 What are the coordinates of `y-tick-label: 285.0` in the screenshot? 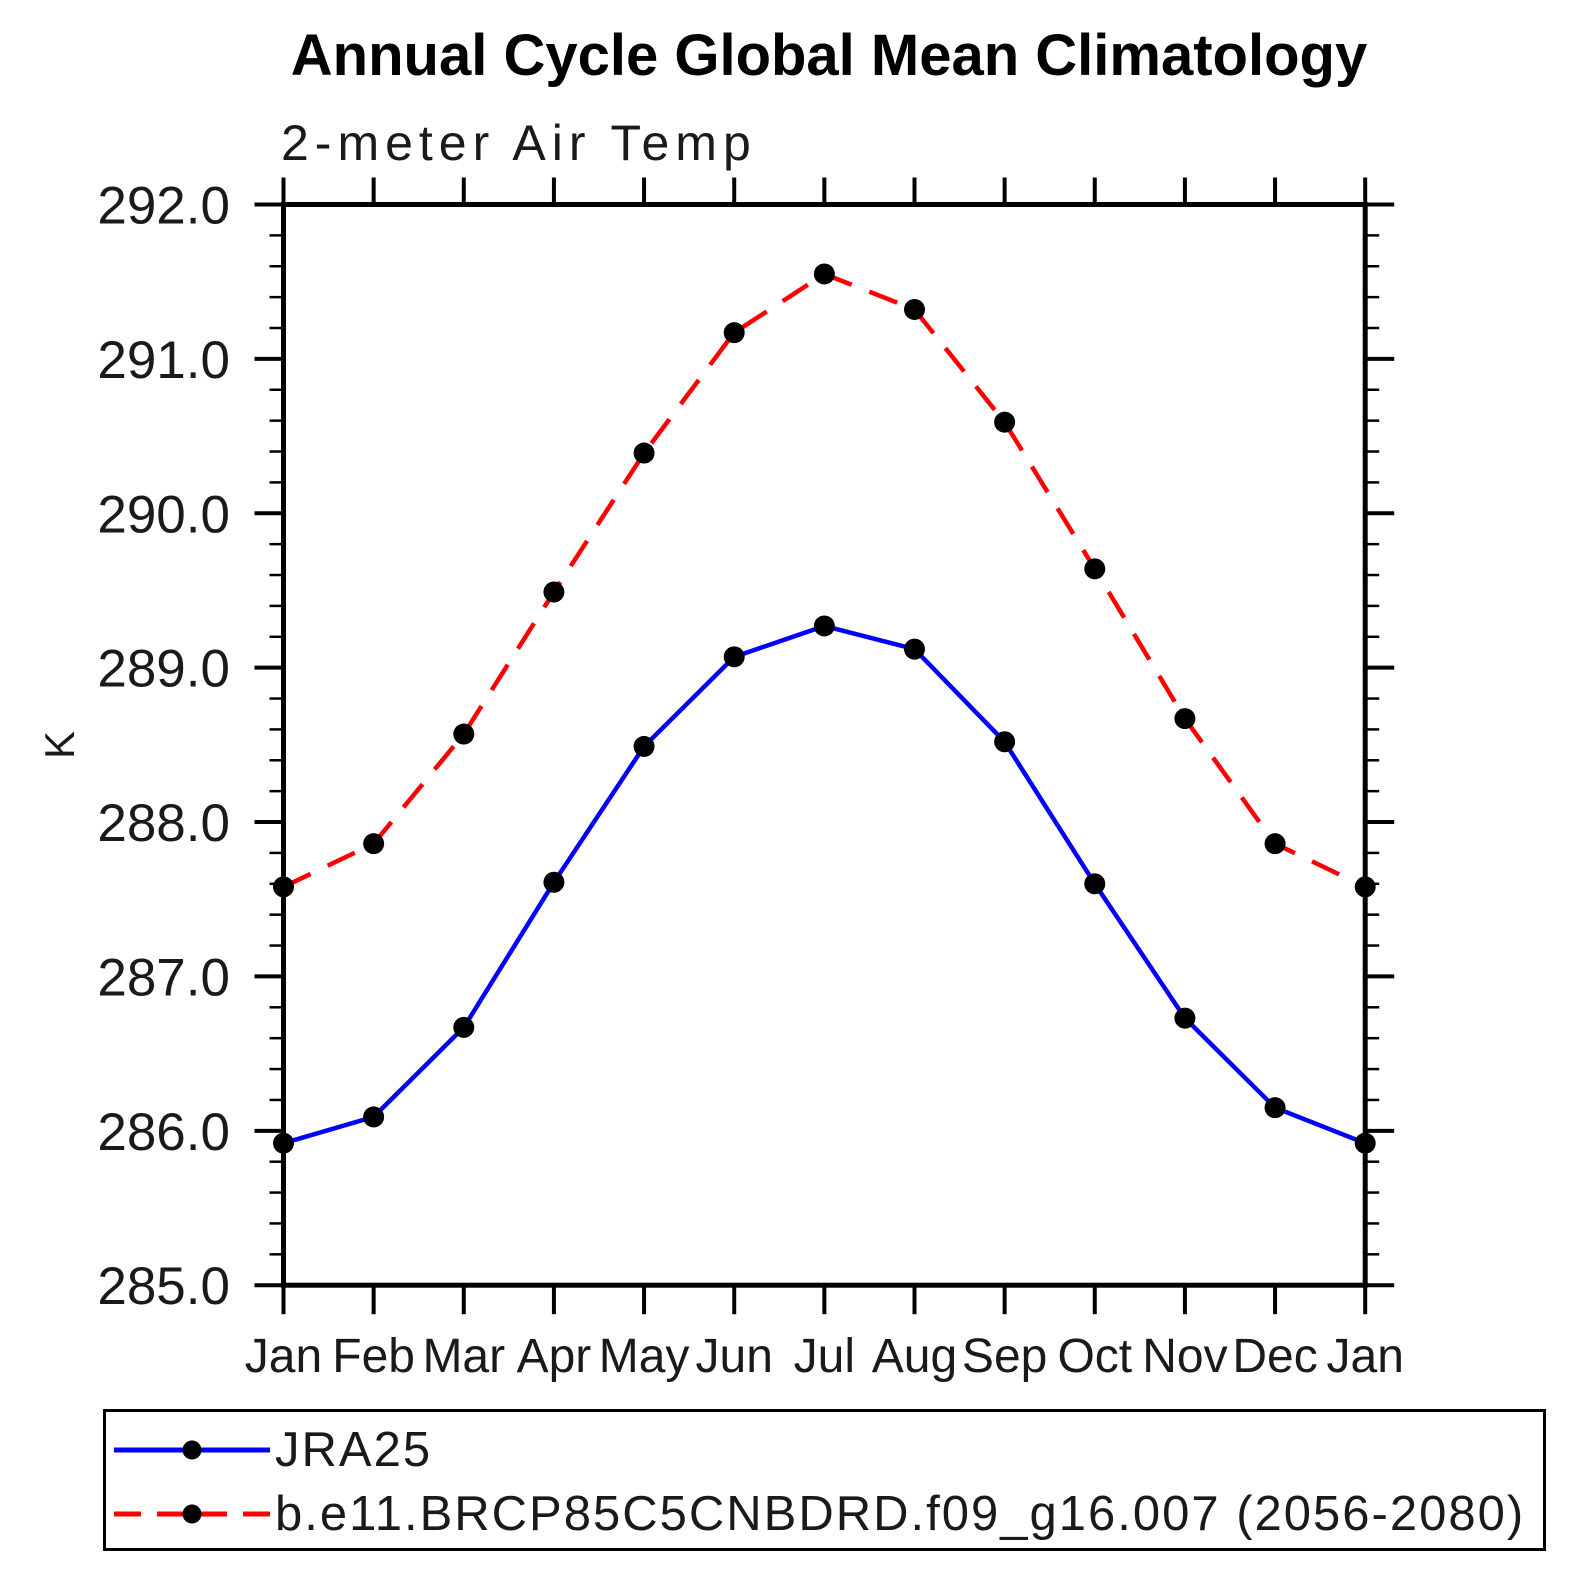 It's located at (163, 1286).